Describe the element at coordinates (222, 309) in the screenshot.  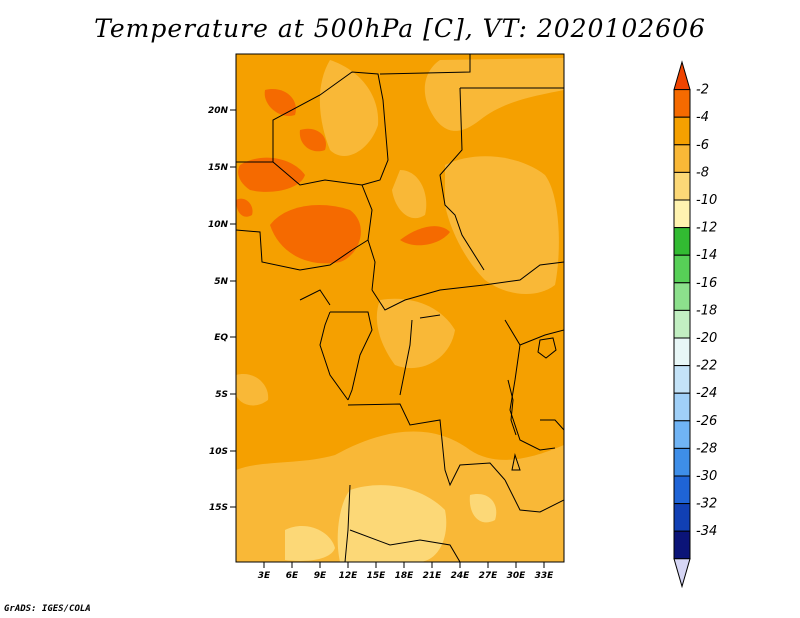
I see `latitude-axis: 20N 15N 10N 5N EQ 5S 10S 15S` at that location.